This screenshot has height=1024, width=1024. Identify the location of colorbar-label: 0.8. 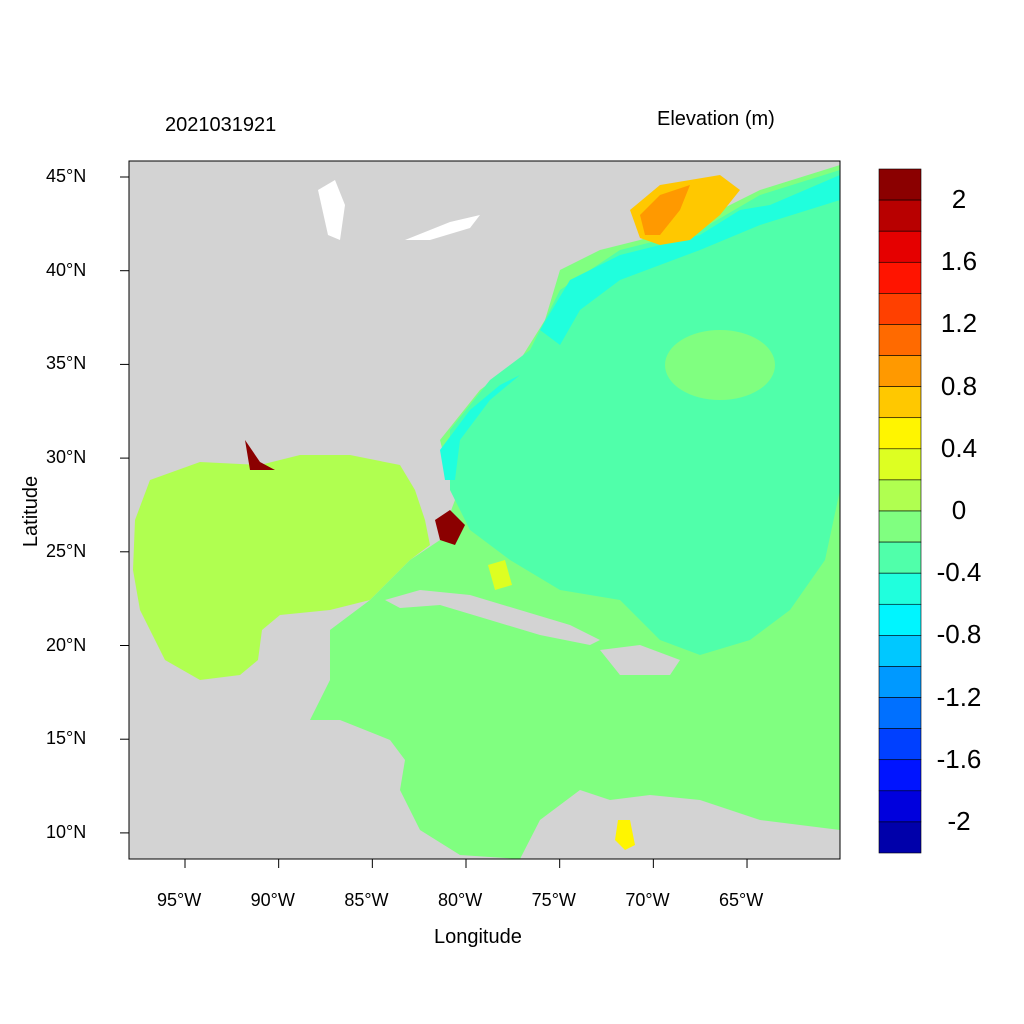
(959, 385).